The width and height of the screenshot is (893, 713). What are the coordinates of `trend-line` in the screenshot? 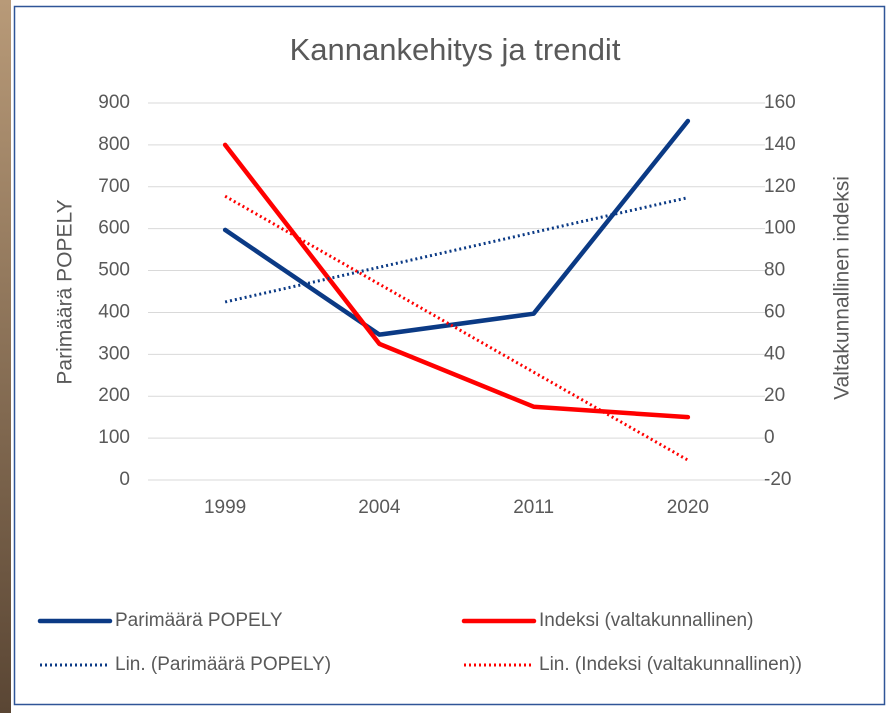 It's located at (456, 250).